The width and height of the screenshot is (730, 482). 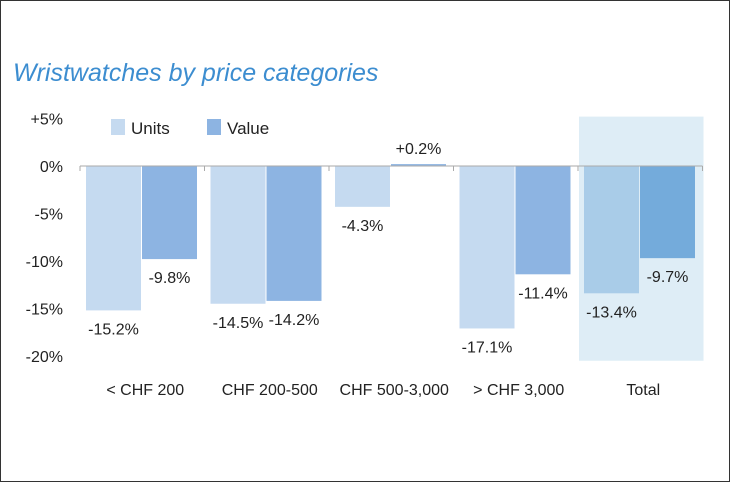 I want to click on legend-swatch-value, so click(x=214, y=127).